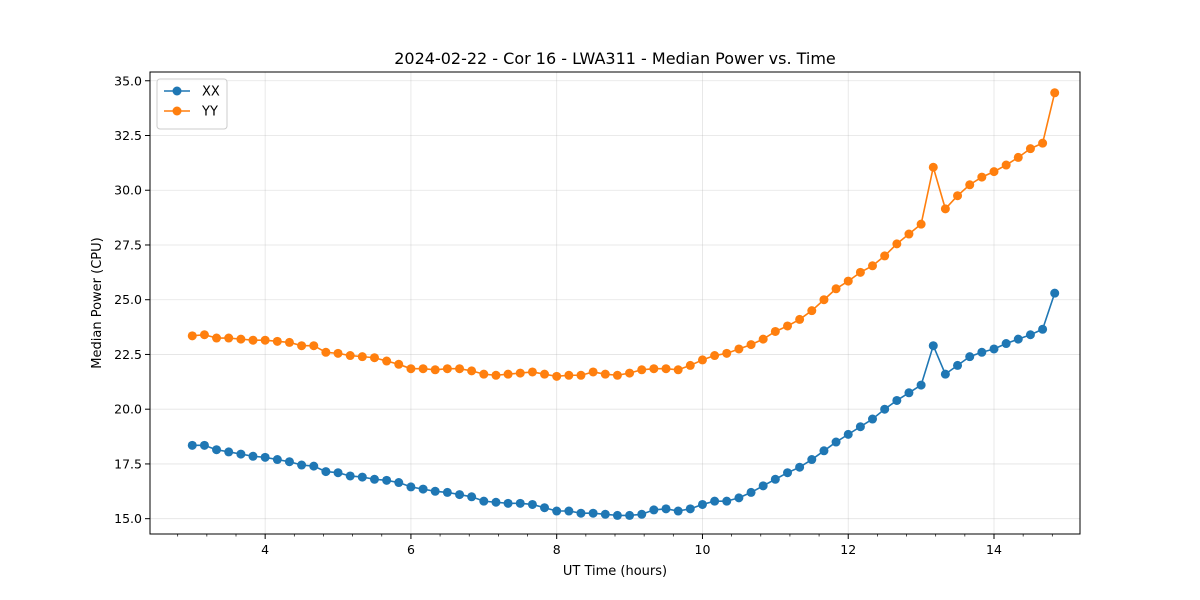 This screenshot has height=600, width=1200. I want to click on x-tick-label: 4, so click(265, 549).